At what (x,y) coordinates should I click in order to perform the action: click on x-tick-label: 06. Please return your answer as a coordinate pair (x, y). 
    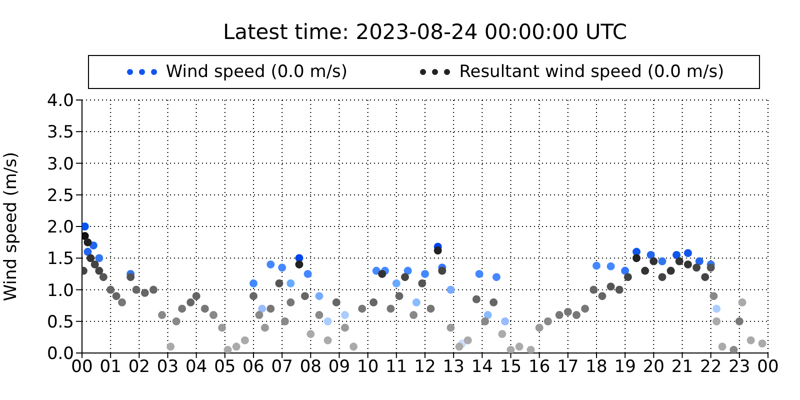
    Looking at the image, I should click on (253, 367).